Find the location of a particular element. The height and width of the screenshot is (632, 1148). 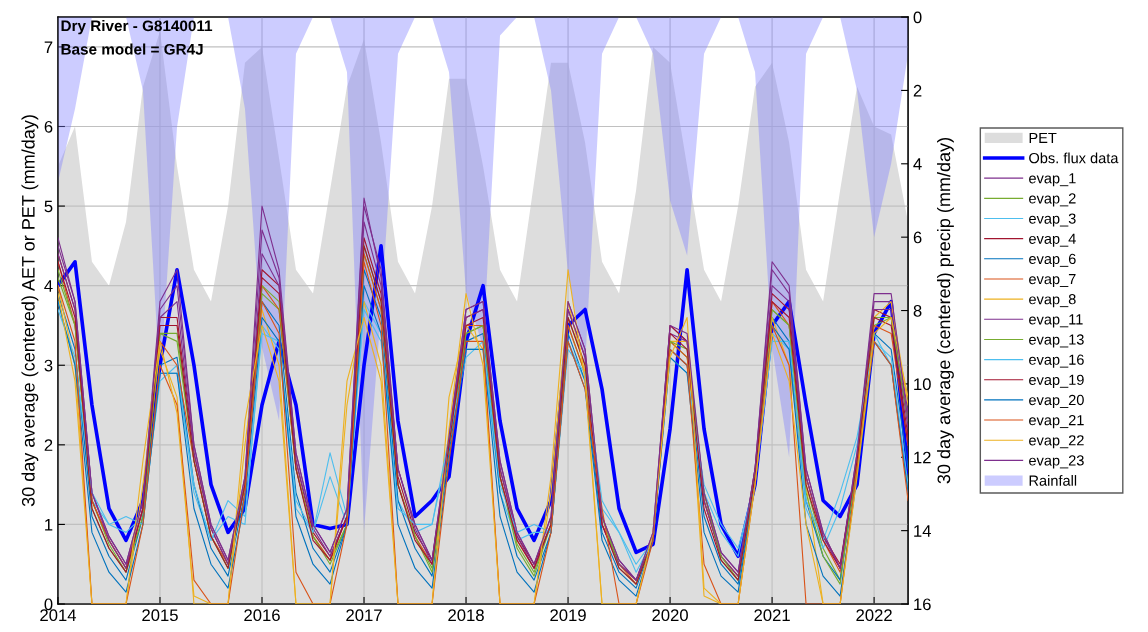

y-tick-label: 6 is located at coordinates (48, 126).